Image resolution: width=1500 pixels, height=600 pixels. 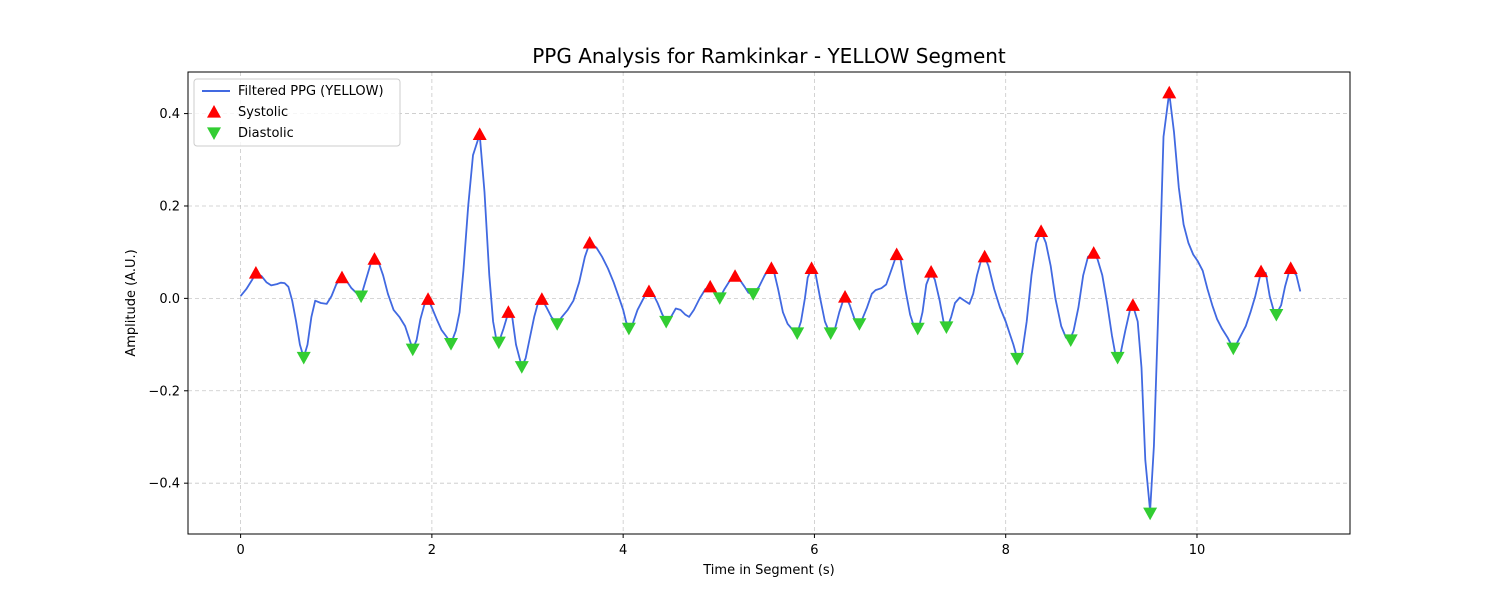 What do you see at coordinates (164, 391) in the screenshot?
I see `y-tick-label: −0.2` at bounding box center [164, 391].